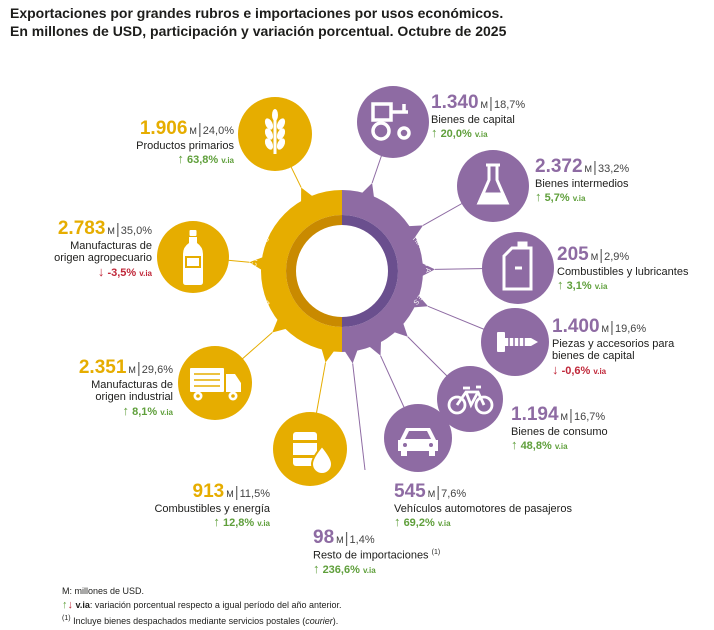 This screenshot has height=630, width=714. What do you see at coordinates (375, 347) in the screenshot?
I see `wedge-vehiculos` at bounding box center [375, 347].